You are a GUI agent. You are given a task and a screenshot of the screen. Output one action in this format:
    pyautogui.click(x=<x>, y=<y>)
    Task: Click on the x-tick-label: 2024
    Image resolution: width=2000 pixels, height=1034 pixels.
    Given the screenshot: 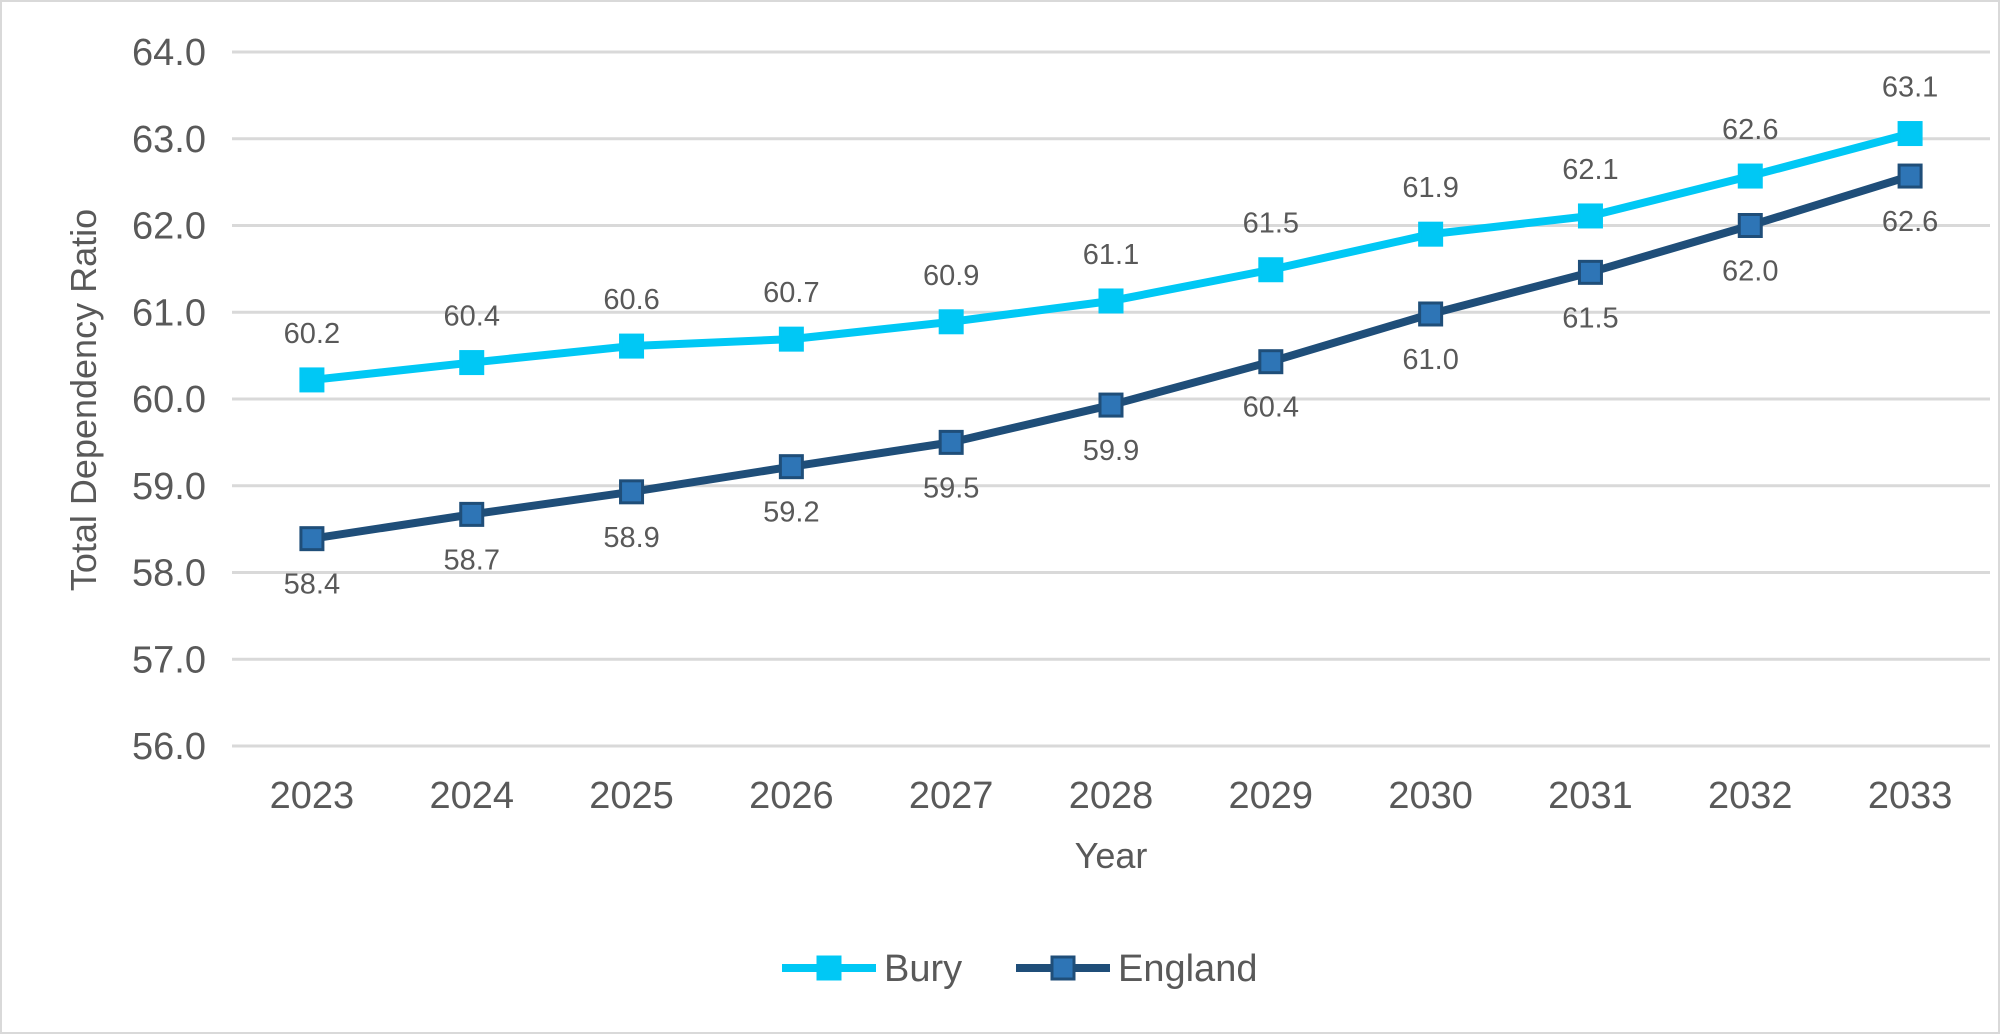 What is the action you would take?
    pyautogui.click(x=471, y=796)
    